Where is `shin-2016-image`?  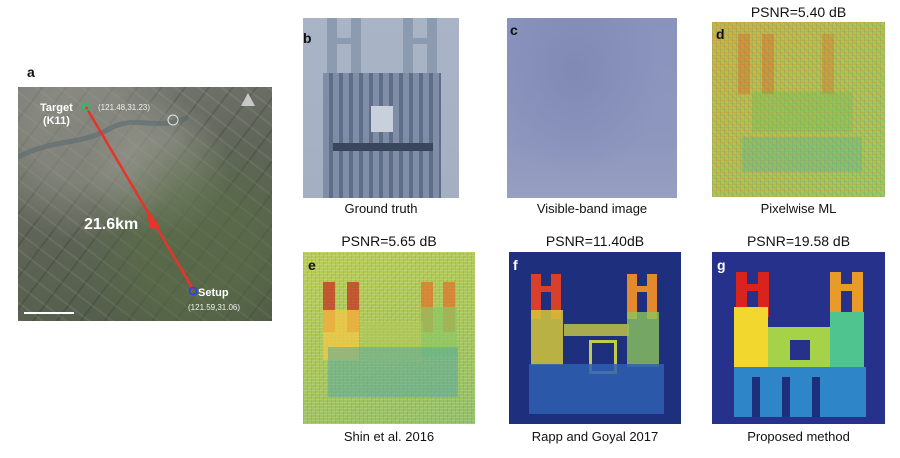
shin-2016-image is located at coordinates (389, 338).